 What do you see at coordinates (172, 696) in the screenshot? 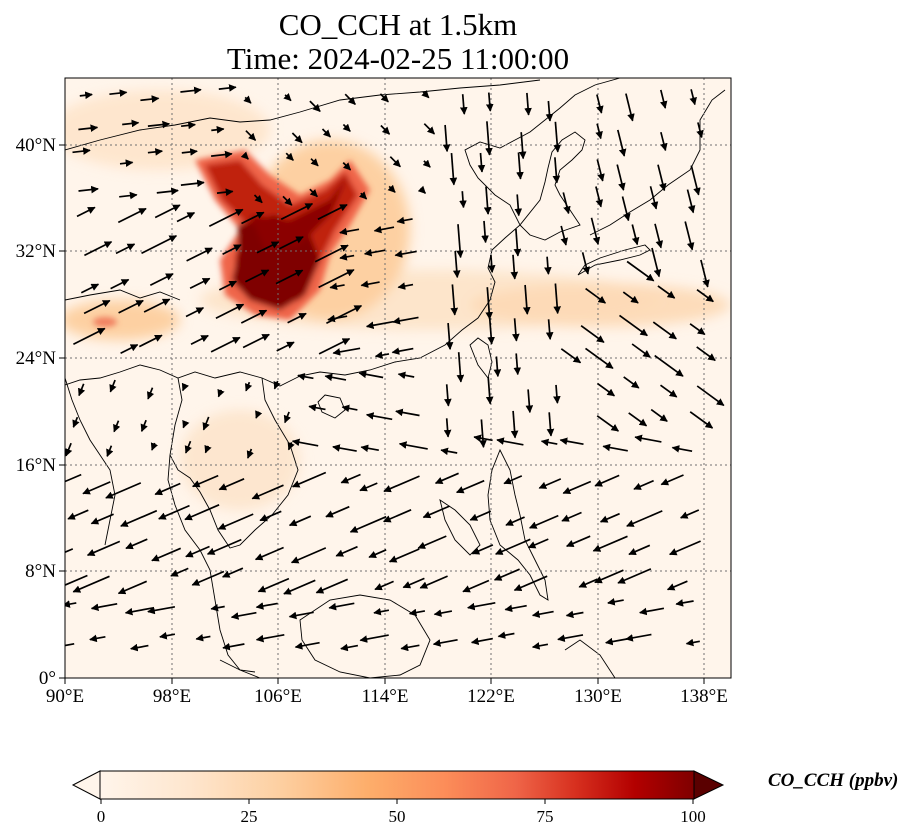
I see `lon-tick-label: 98°E` at bounding box center [172, 696].